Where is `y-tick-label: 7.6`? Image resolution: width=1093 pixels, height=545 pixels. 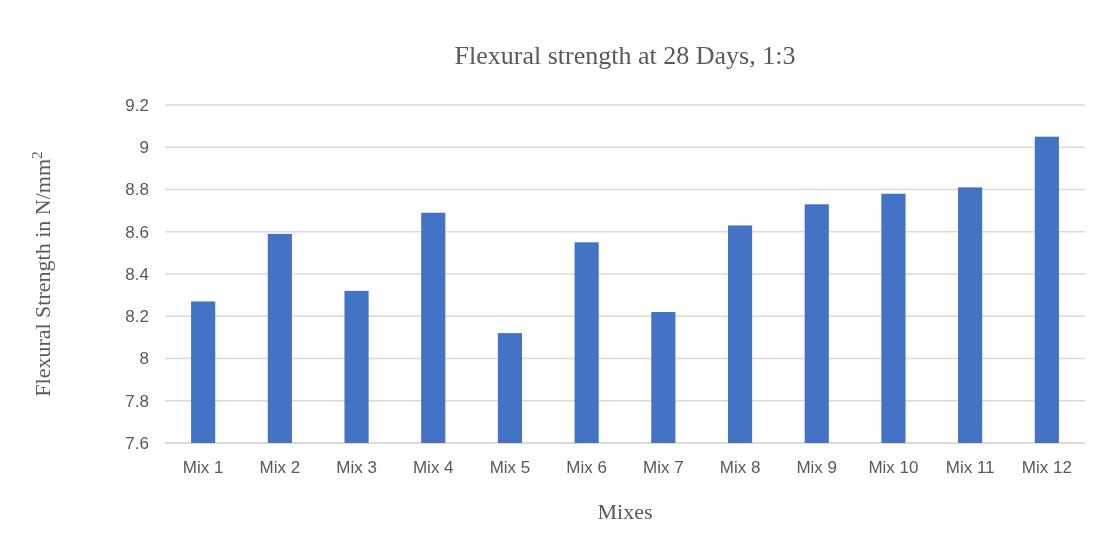
y-tick-label: 7.6 is located at coordinates (137, 443).